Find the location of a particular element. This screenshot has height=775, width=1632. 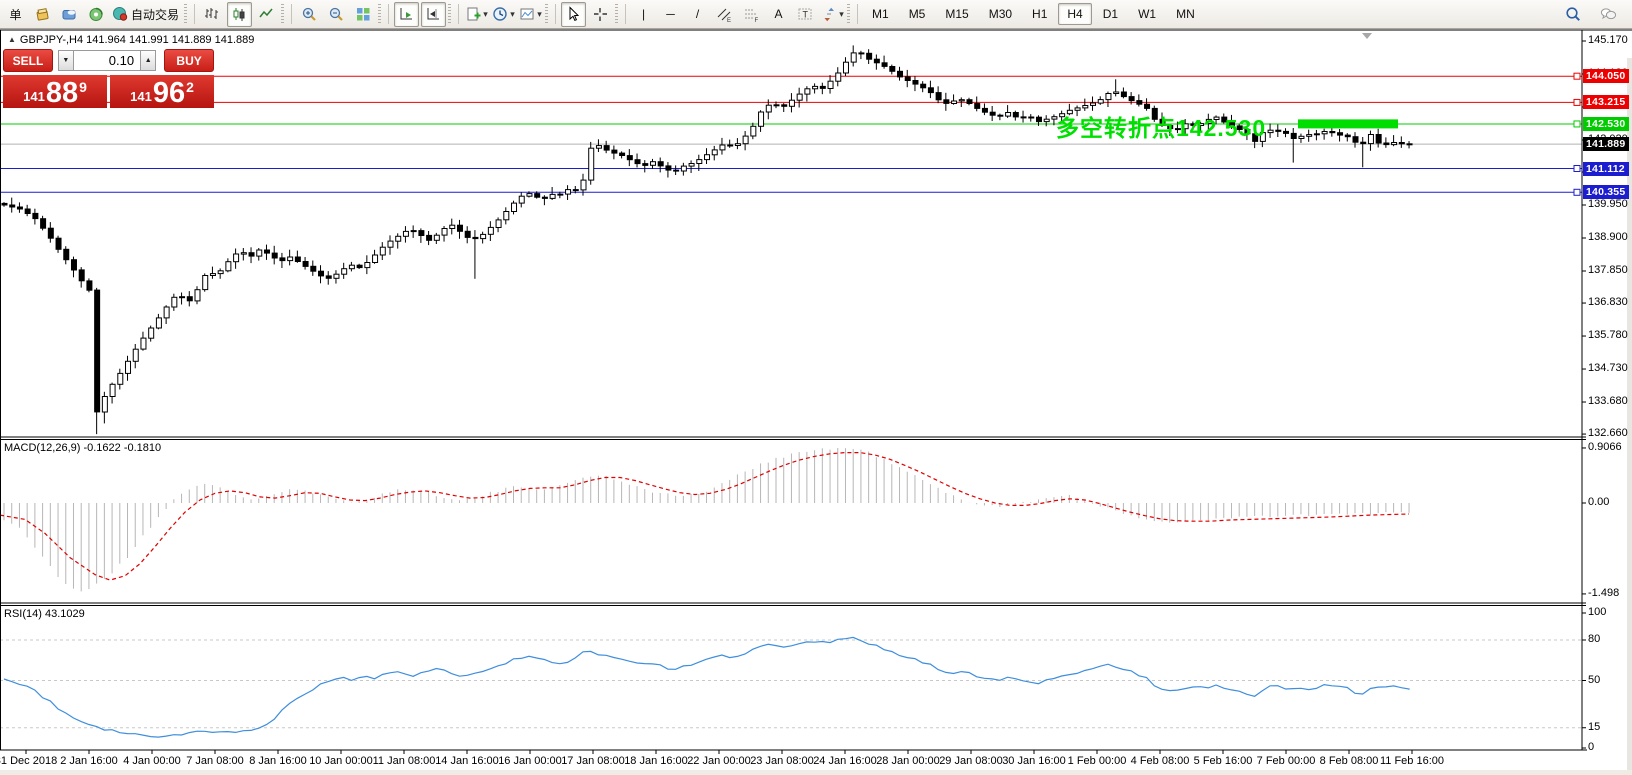

new-order-button: 单 is located at coordinates (15, 14).